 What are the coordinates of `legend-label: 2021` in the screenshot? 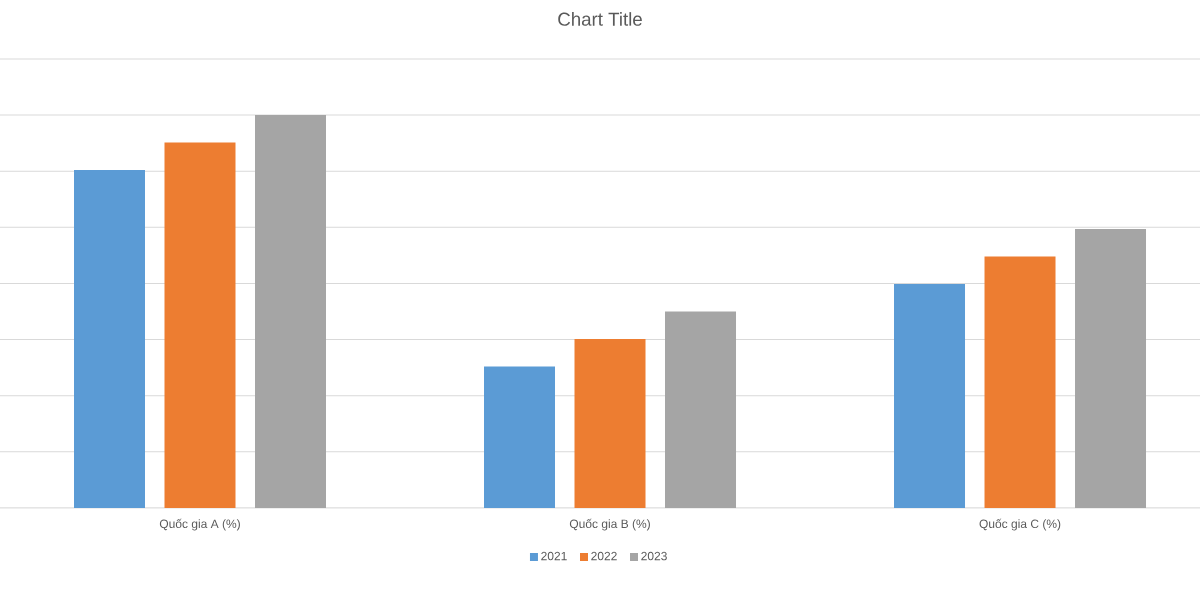 It's located at (554, 556).